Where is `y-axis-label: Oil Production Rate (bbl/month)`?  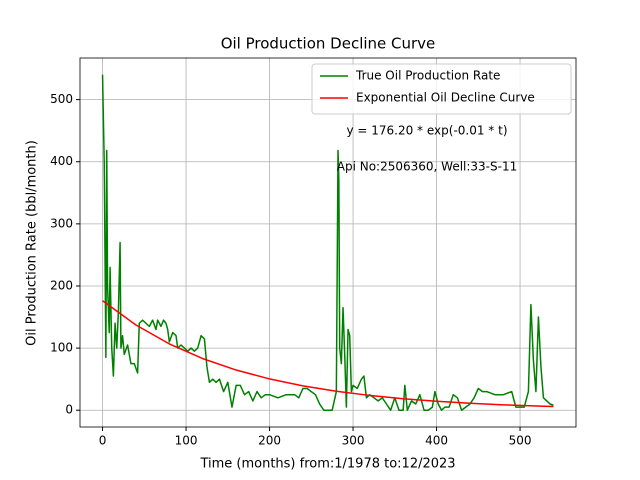 y-axis-label: Oil Production Rate (bbl/month) is located at coordinates (32, 243).